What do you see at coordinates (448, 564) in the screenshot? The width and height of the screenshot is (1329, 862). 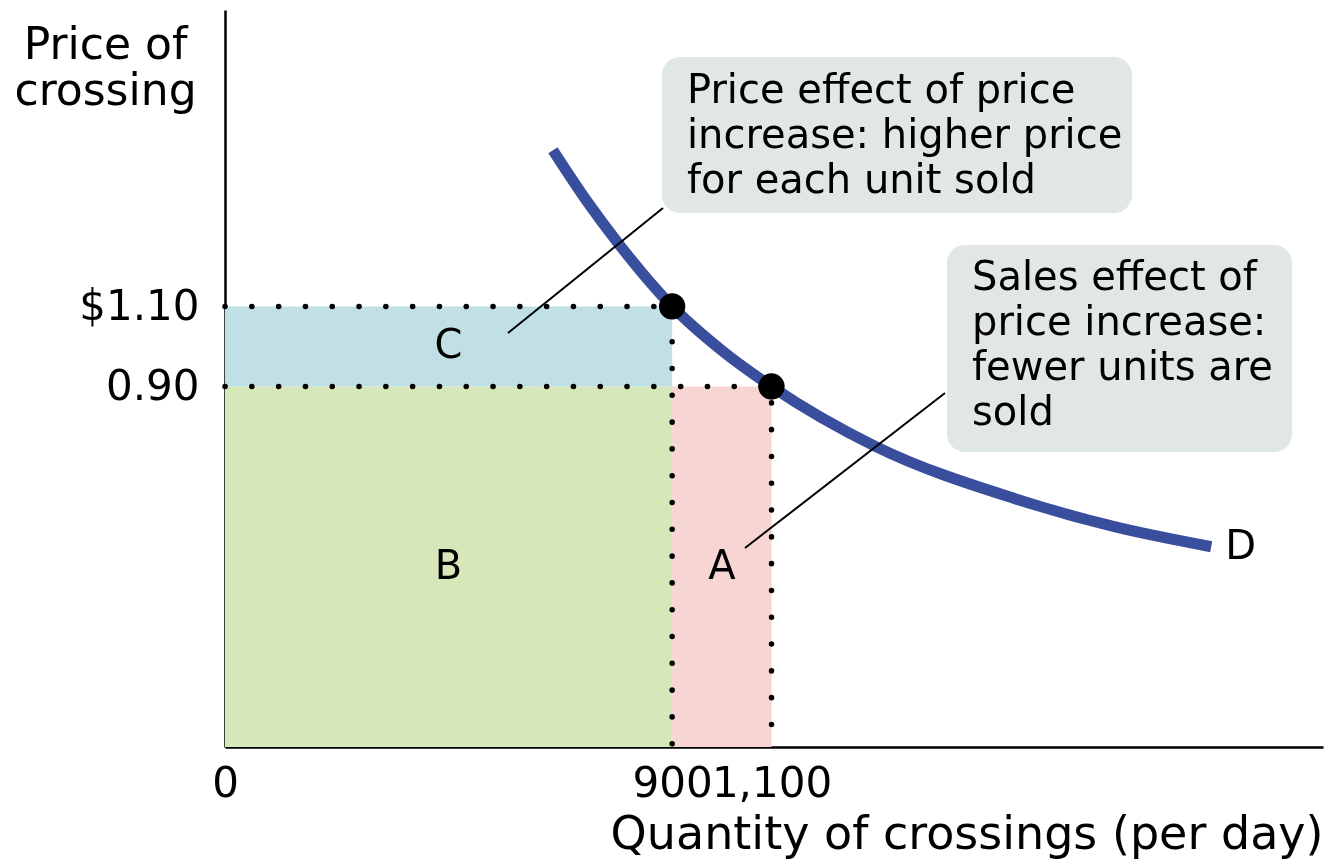 I see `series-label: B` at bounding box center [448, 564].